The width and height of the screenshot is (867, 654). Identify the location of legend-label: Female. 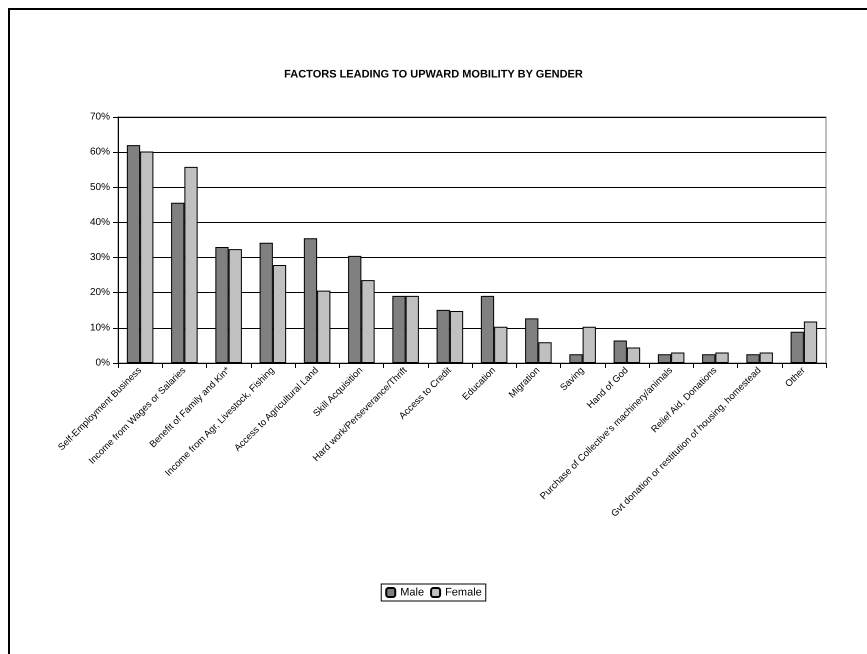
(463, 592).